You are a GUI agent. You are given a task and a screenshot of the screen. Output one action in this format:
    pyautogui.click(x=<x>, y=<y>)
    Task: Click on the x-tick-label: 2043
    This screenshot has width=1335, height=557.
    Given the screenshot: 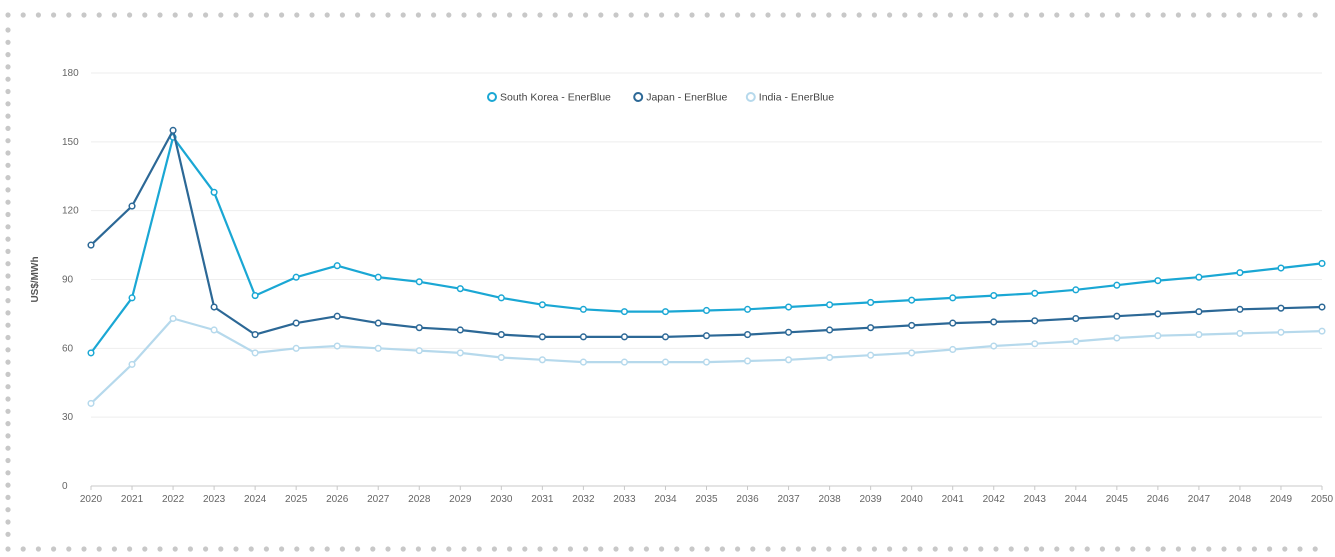 What is the action you would take?
    pyautogui.click(x=1035, y=499)
    